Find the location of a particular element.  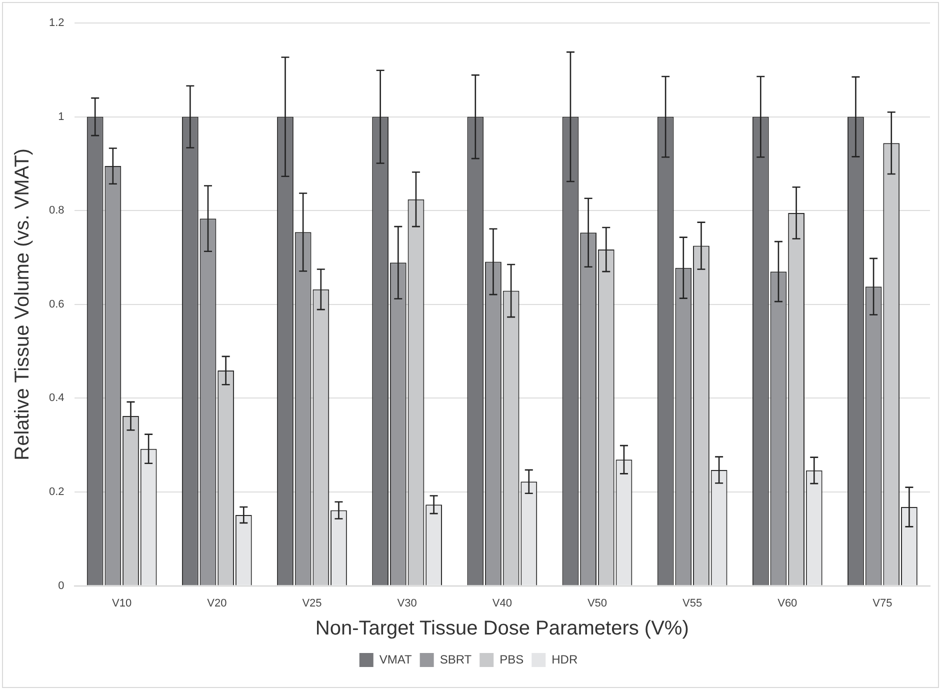

x-tick-label: V75 is located at coordinates (882, 603).